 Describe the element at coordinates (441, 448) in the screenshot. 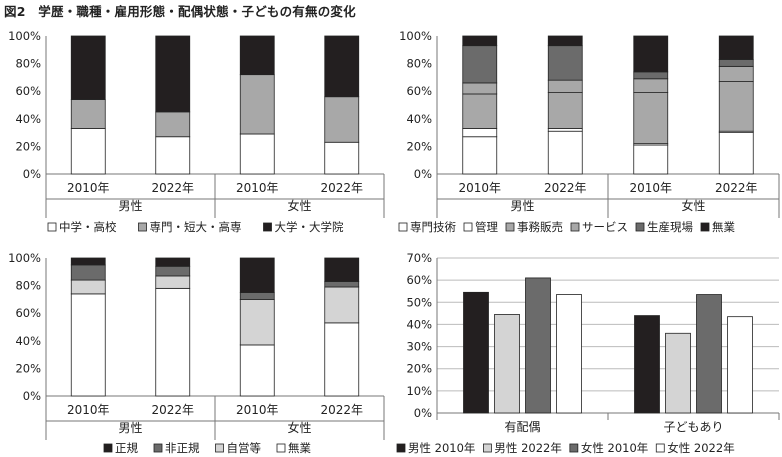

I see `legend-label: 男性 2010年` at that location.